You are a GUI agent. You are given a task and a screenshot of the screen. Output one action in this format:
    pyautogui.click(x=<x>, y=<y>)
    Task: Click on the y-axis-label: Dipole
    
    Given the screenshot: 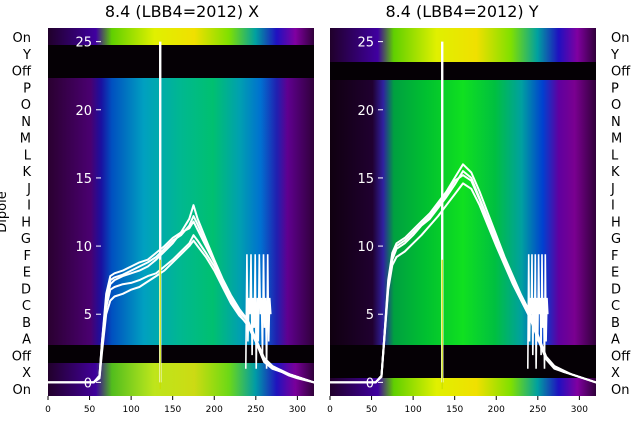 What is the action you would take?
    pyautogui.click(x=5, y=211)
    